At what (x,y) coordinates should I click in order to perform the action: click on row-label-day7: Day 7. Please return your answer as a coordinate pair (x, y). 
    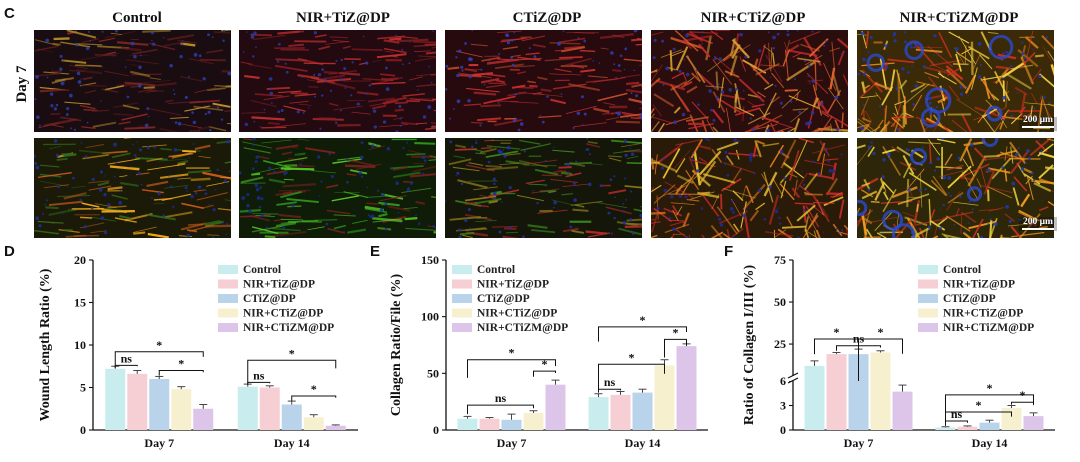
    Looking at the image, I should click on (22, 84).